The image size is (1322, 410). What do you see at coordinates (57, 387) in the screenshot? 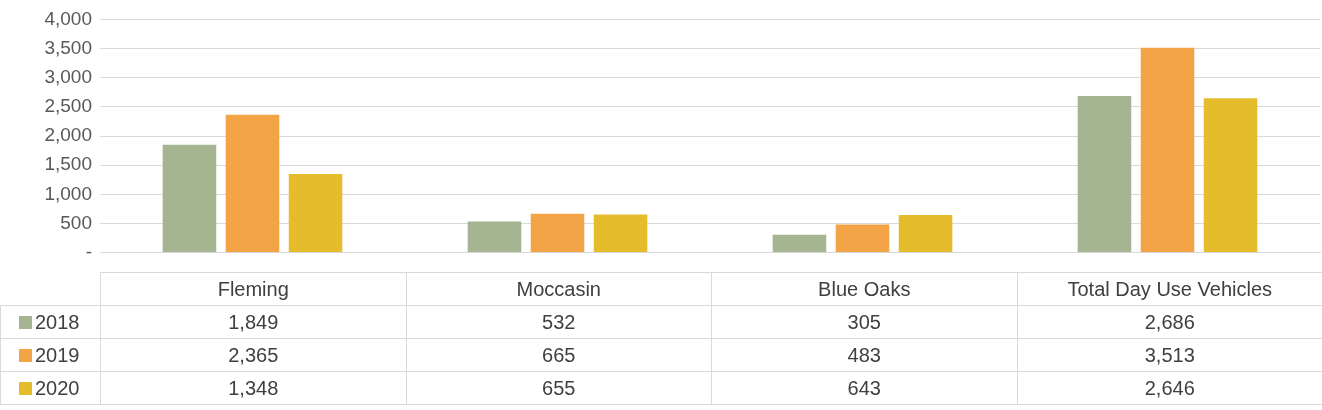
I see `legend-label: 2020` at bounding box center [57, 387].